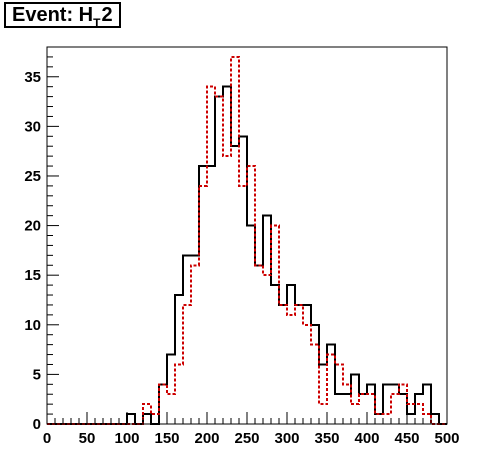 This screenshot has height=472, width=496. Describe the element at coordinates (32, 126) in the screenshot. I see `y-tick-label: 30` at that location.